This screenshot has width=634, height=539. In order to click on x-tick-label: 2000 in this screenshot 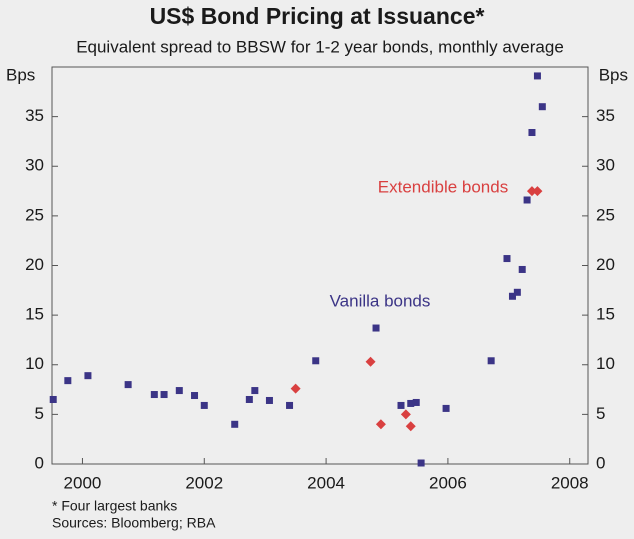, I will do `click(83, 482)`.